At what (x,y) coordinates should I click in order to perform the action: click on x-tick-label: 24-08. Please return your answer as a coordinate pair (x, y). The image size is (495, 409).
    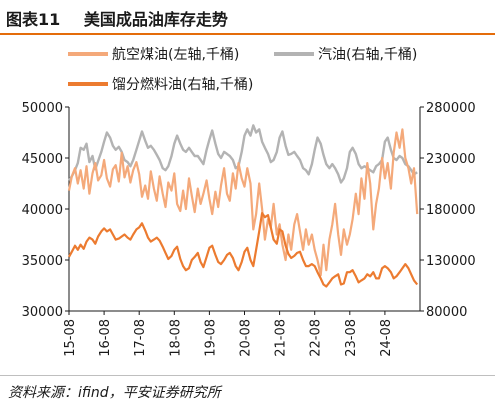
    Looking at the image, I should click on (386, 338).